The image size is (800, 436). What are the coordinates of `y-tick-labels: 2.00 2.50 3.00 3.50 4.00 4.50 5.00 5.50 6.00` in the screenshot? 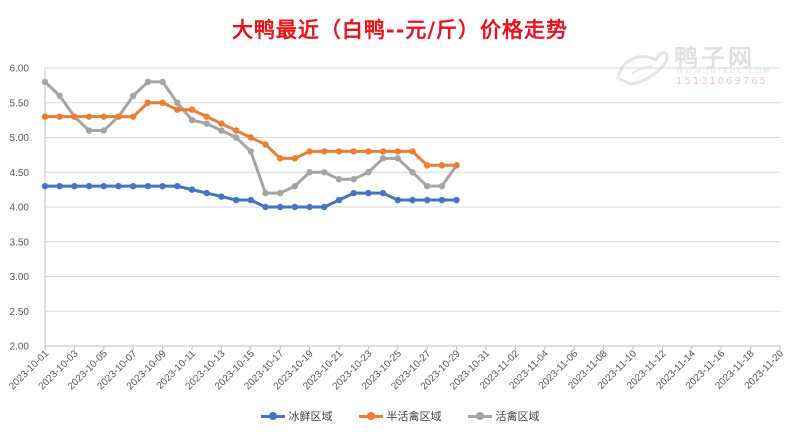 It's located at (20, 208).